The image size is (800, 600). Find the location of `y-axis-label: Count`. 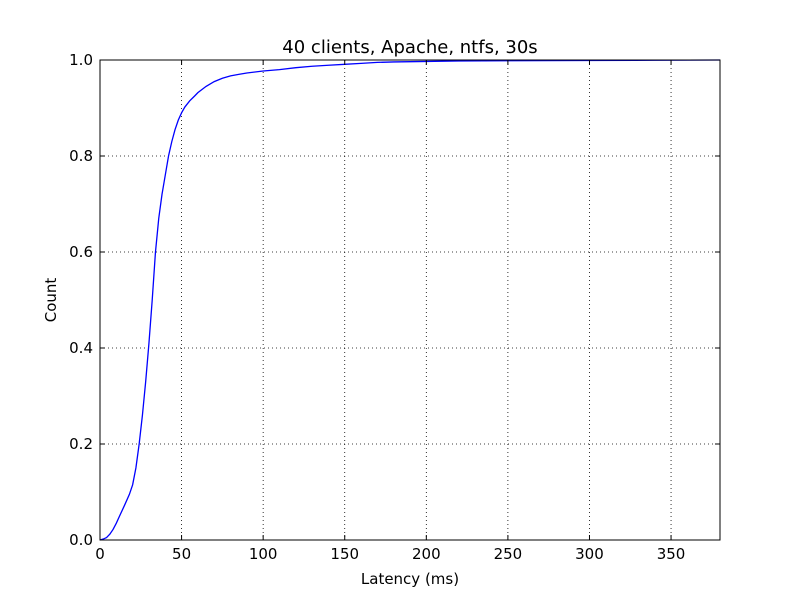

y-axis-label: Count is located at coordinates (51, 300).